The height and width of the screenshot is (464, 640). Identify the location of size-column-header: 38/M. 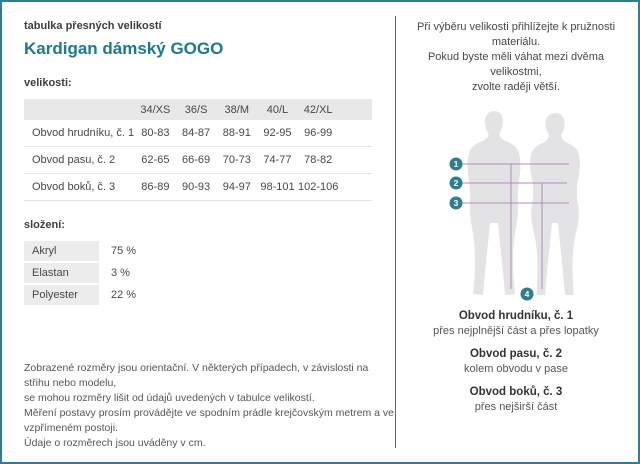
(237, 109).